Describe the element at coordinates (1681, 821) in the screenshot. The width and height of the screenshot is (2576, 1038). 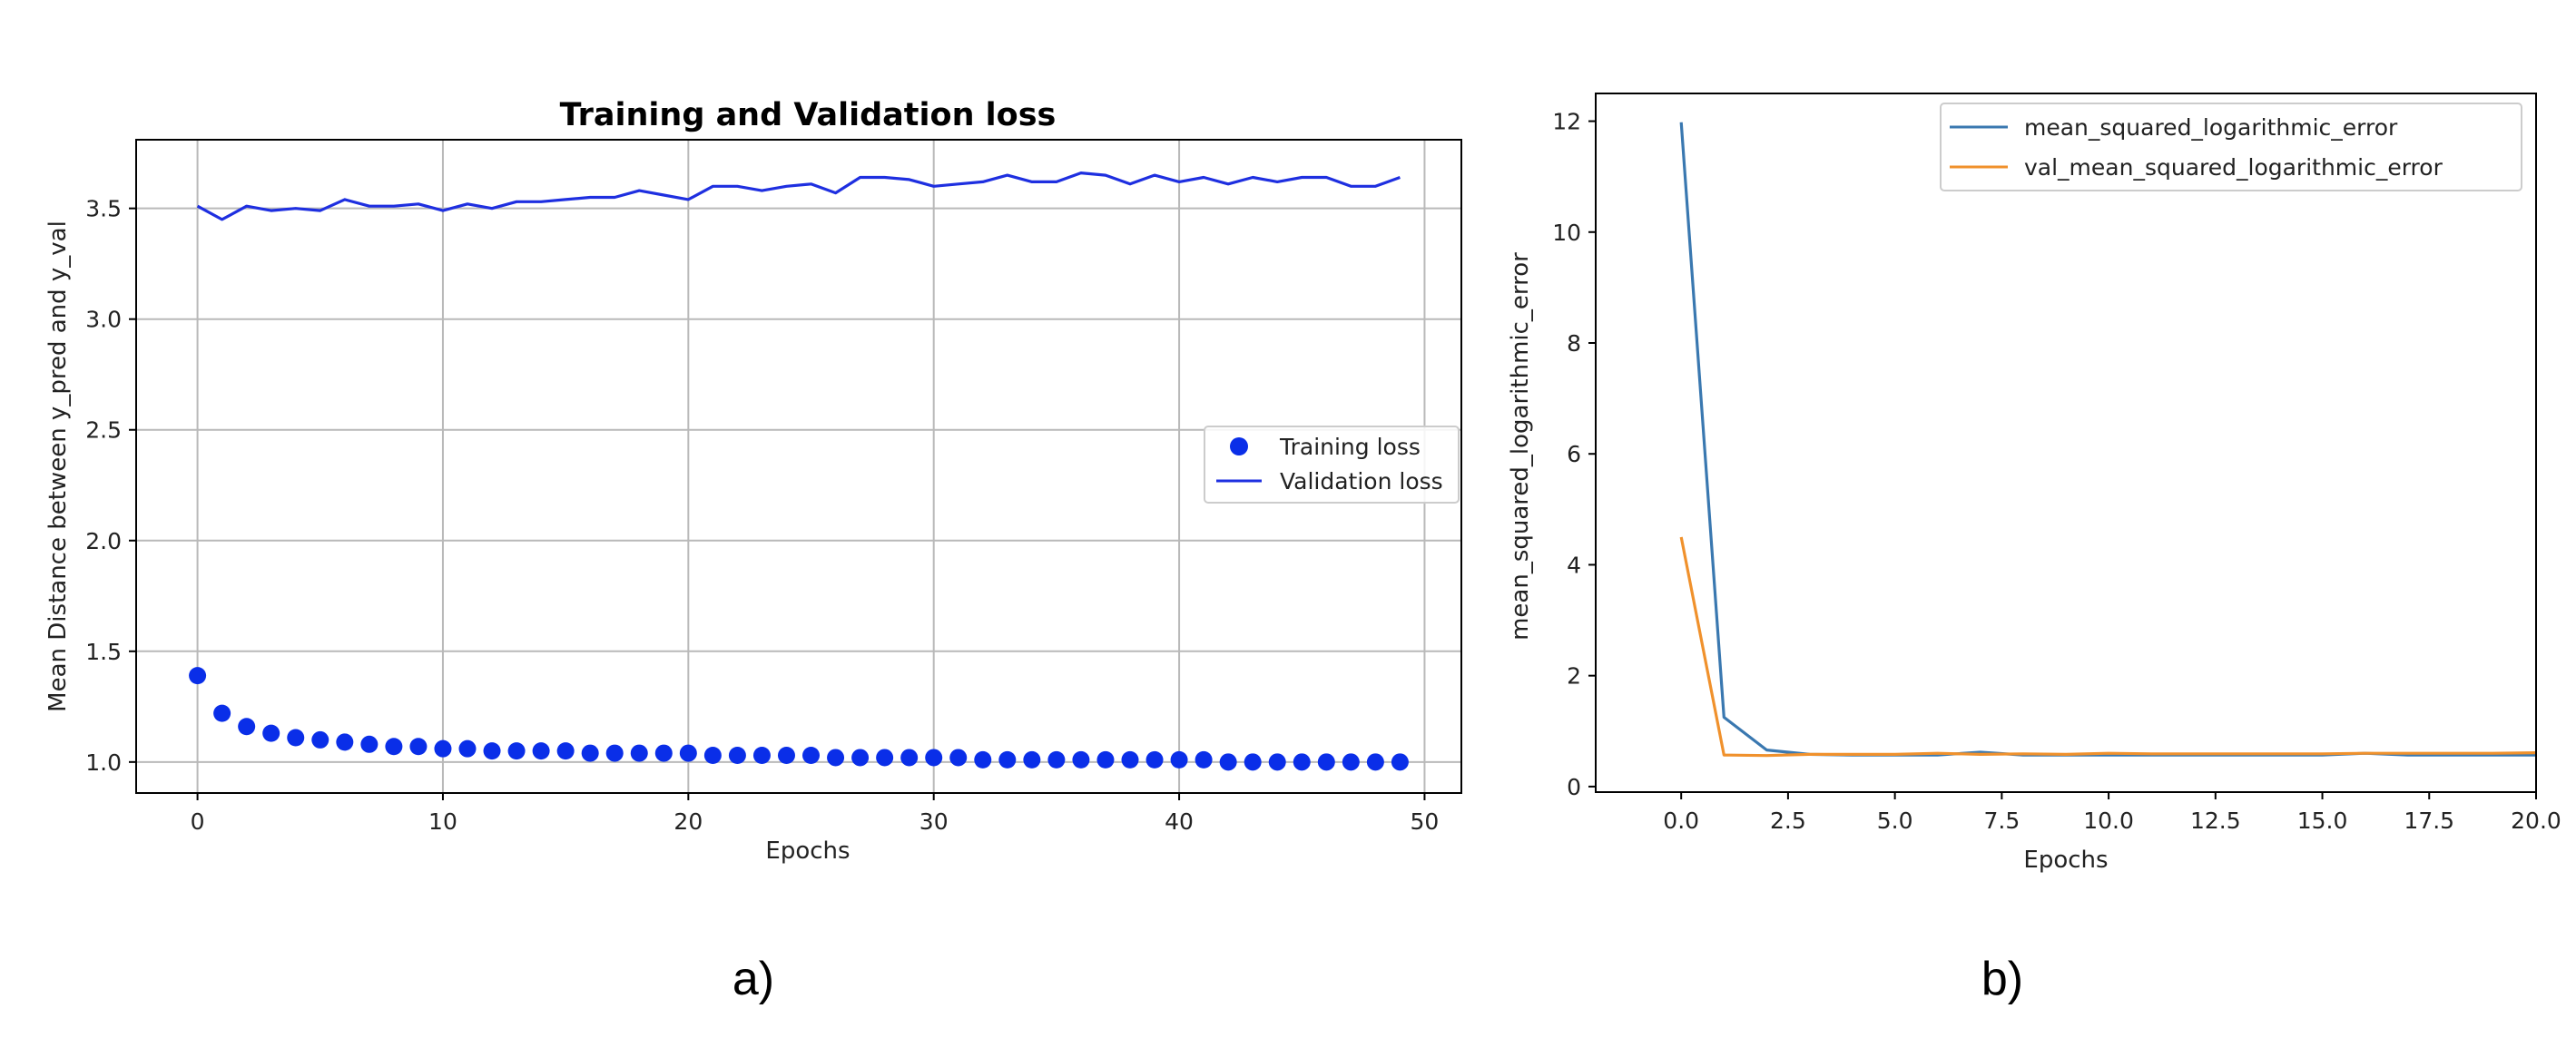
I see `x-tick-label: 0.0` at that location.